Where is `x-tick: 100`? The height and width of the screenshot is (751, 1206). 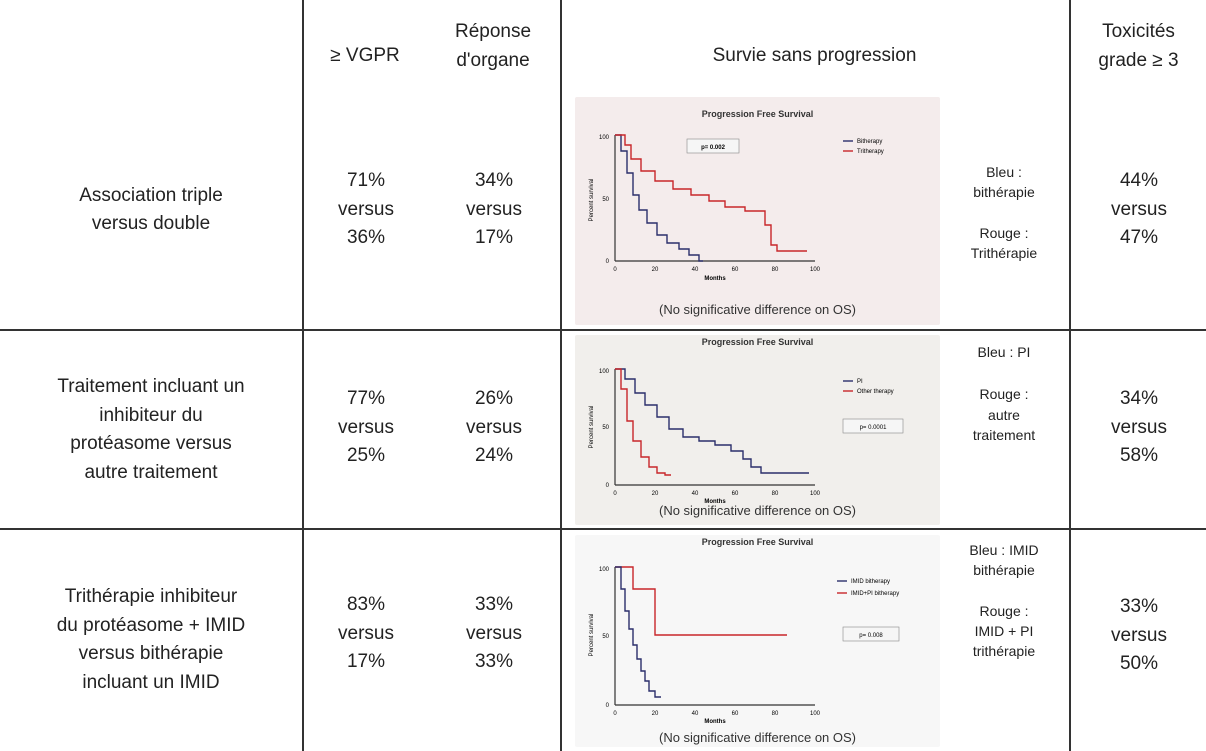 x-tick: 100 is located at coordinates (815, 714).